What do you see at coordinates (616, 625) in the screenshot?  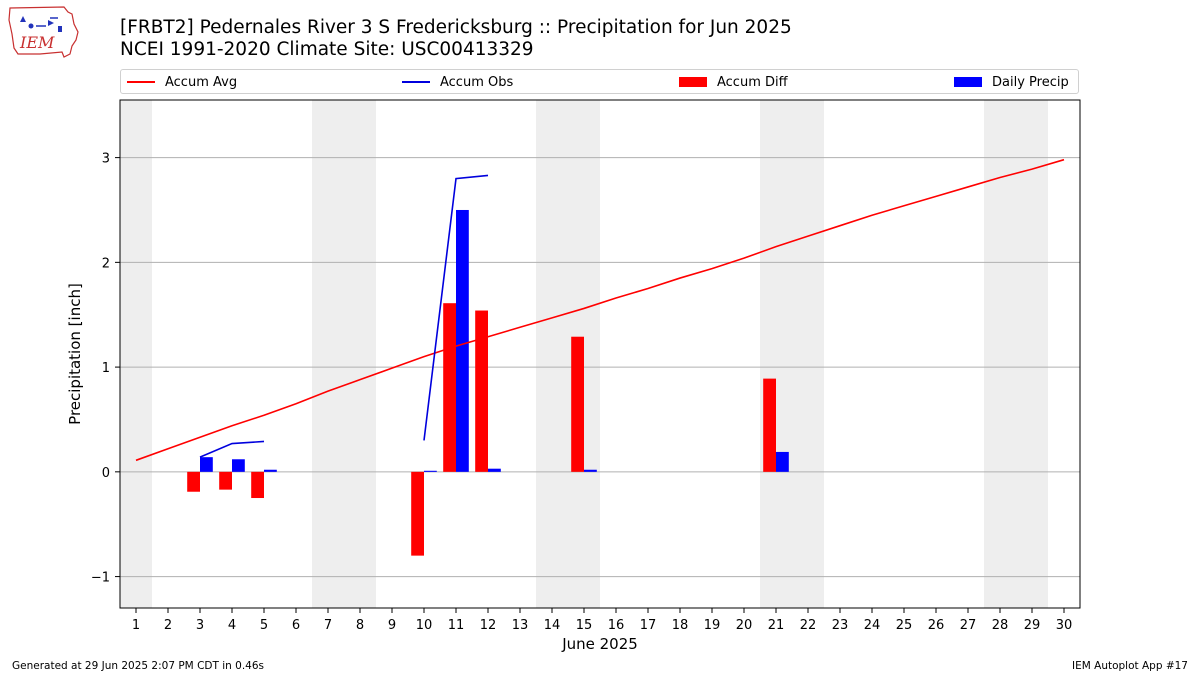 I see `x-tick-label: 16` at bounding box center [616, 625].